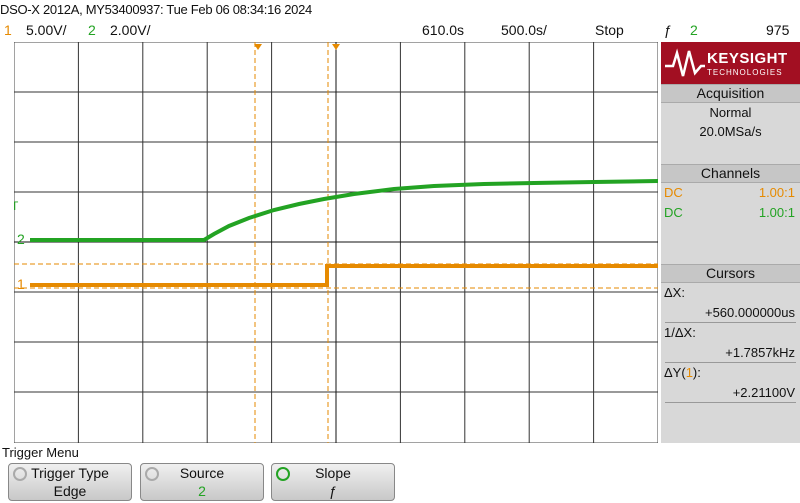 The image size is (800, 503). What do you see at coordinates (21, 239) in the screenshot?
I see `ch2-ground-marker: 2` at bounding box center [21, 239].